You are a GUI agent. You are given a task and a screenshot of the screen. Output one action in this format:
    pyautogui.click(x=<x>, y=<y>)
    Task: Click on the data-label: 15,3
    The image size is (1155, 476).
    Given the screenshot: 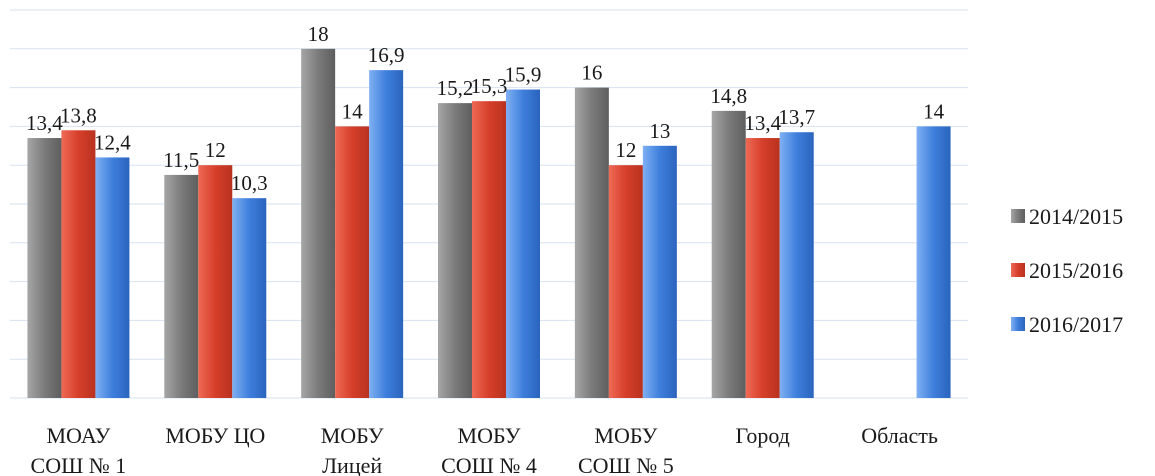 What is the action you would take?
    pyautogui.click(x=489, y=86)
    